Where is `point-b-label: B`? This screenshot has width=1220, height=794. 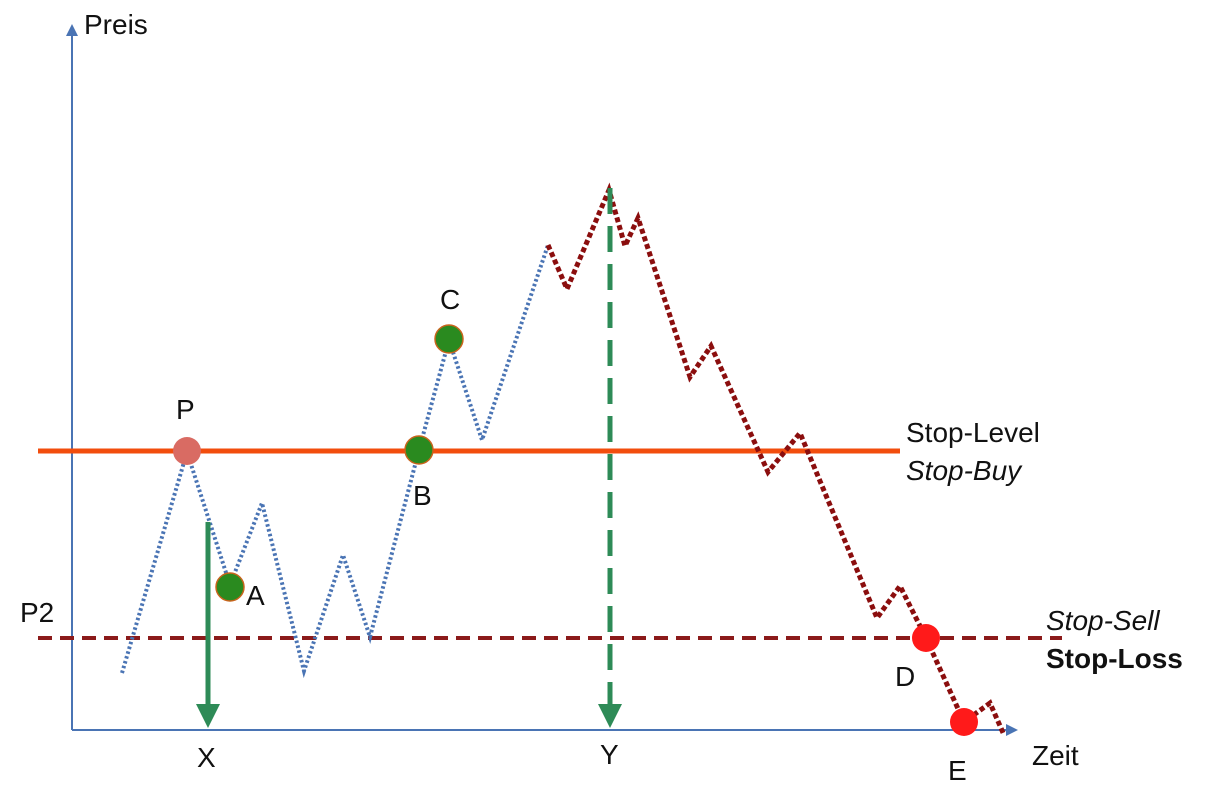 point-b-label: B is located at coordinates (422, 495).